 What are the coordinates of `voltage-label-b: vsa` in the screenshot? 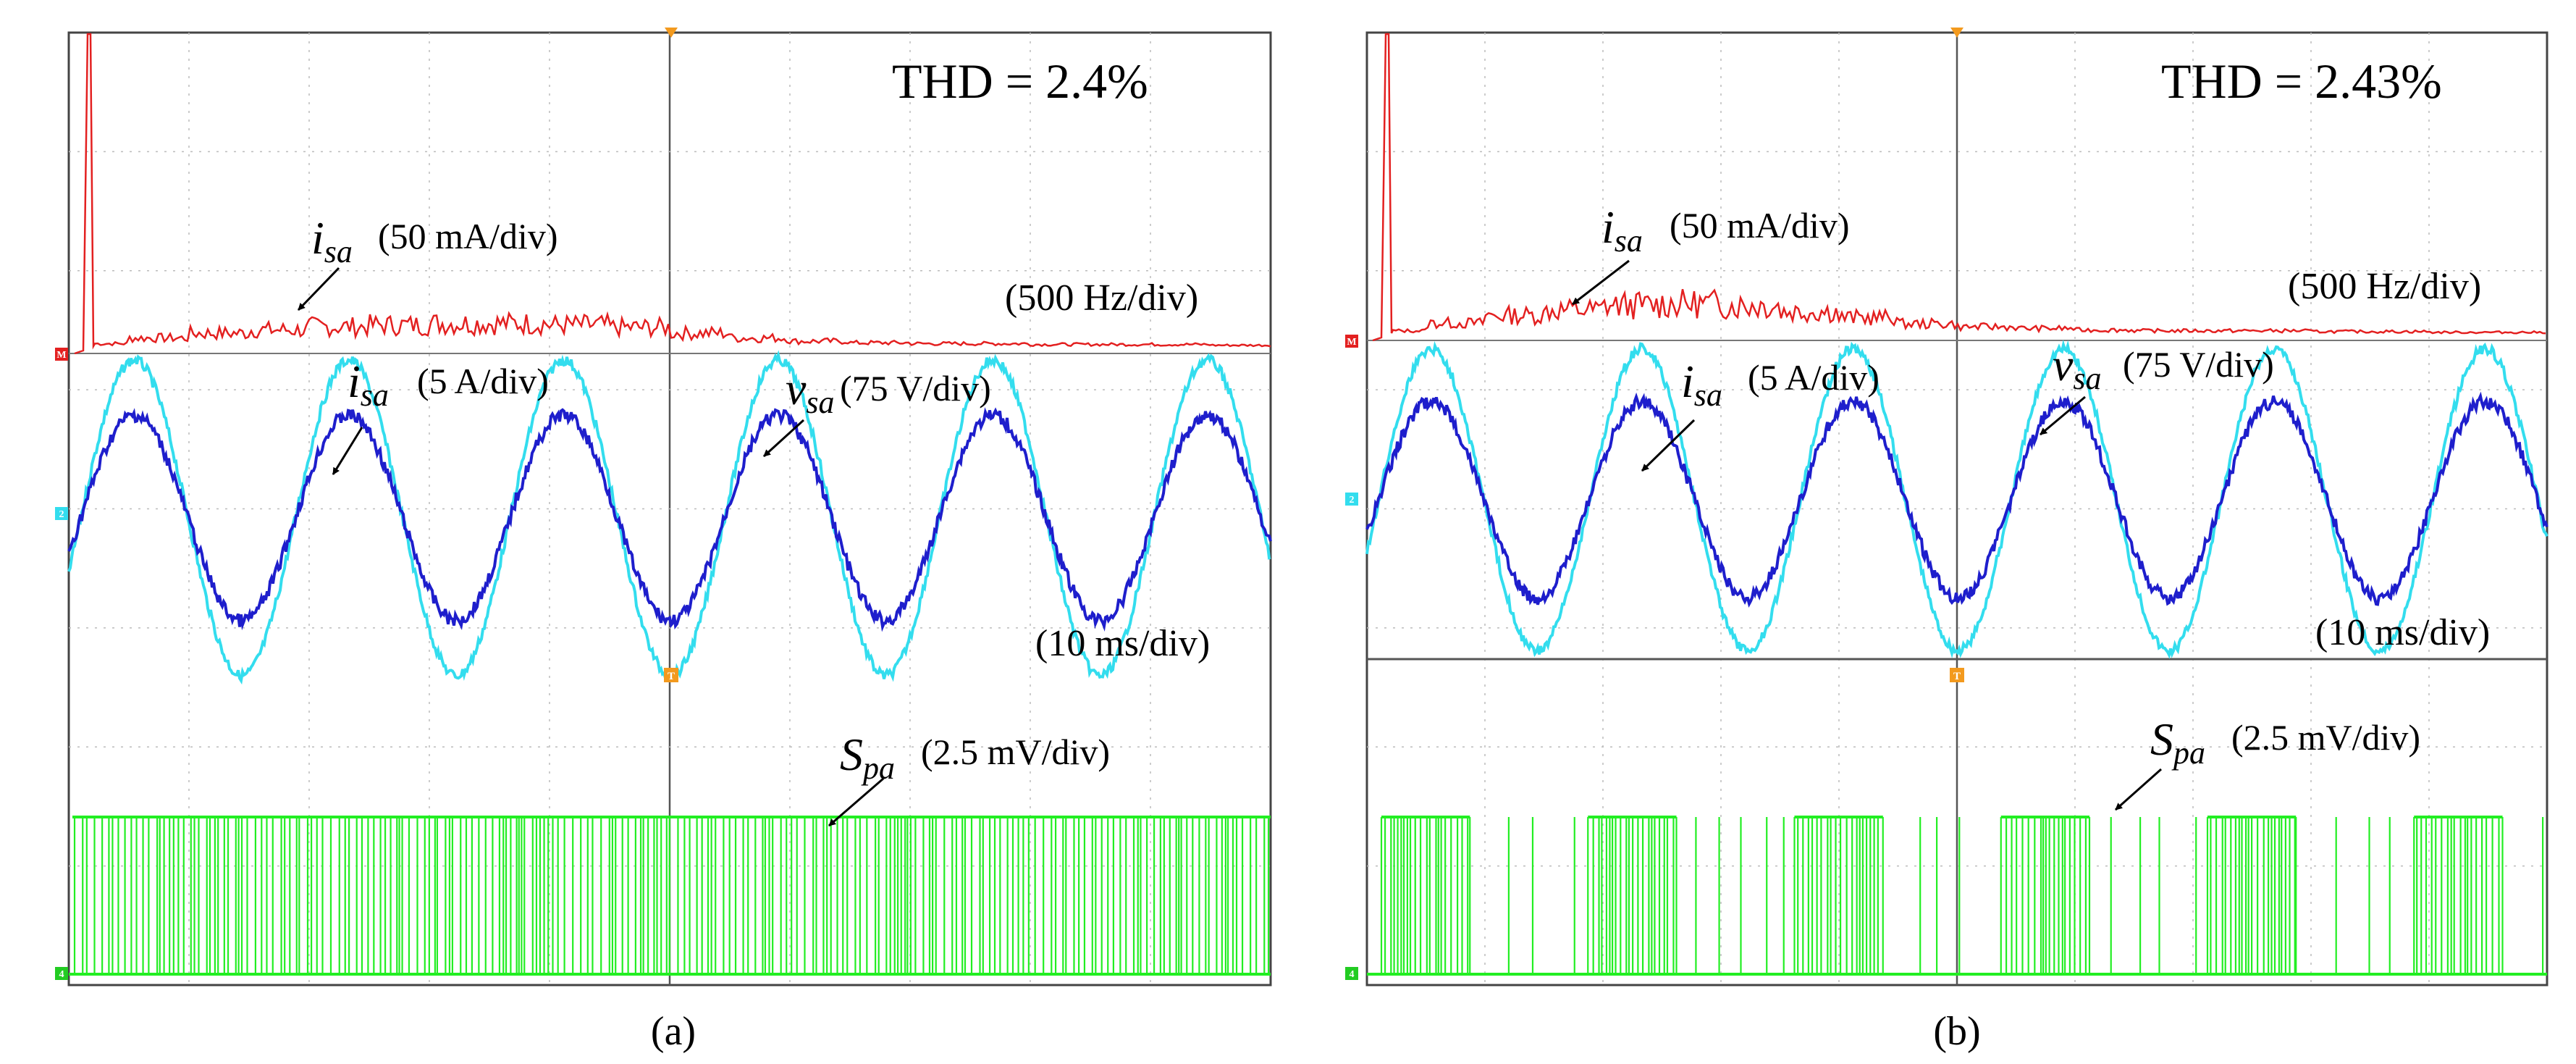 It's located at (2077, 368).